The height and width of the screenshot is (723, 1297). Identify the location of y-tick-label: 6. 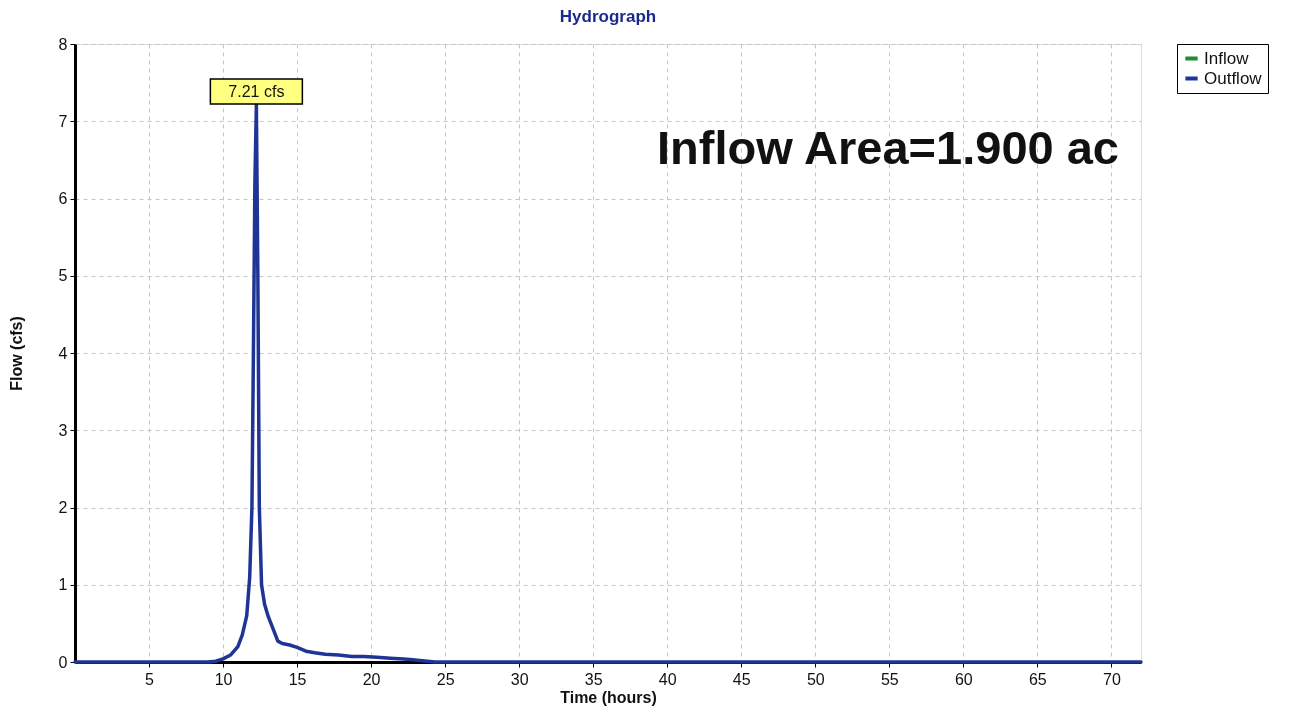
(63, 198).